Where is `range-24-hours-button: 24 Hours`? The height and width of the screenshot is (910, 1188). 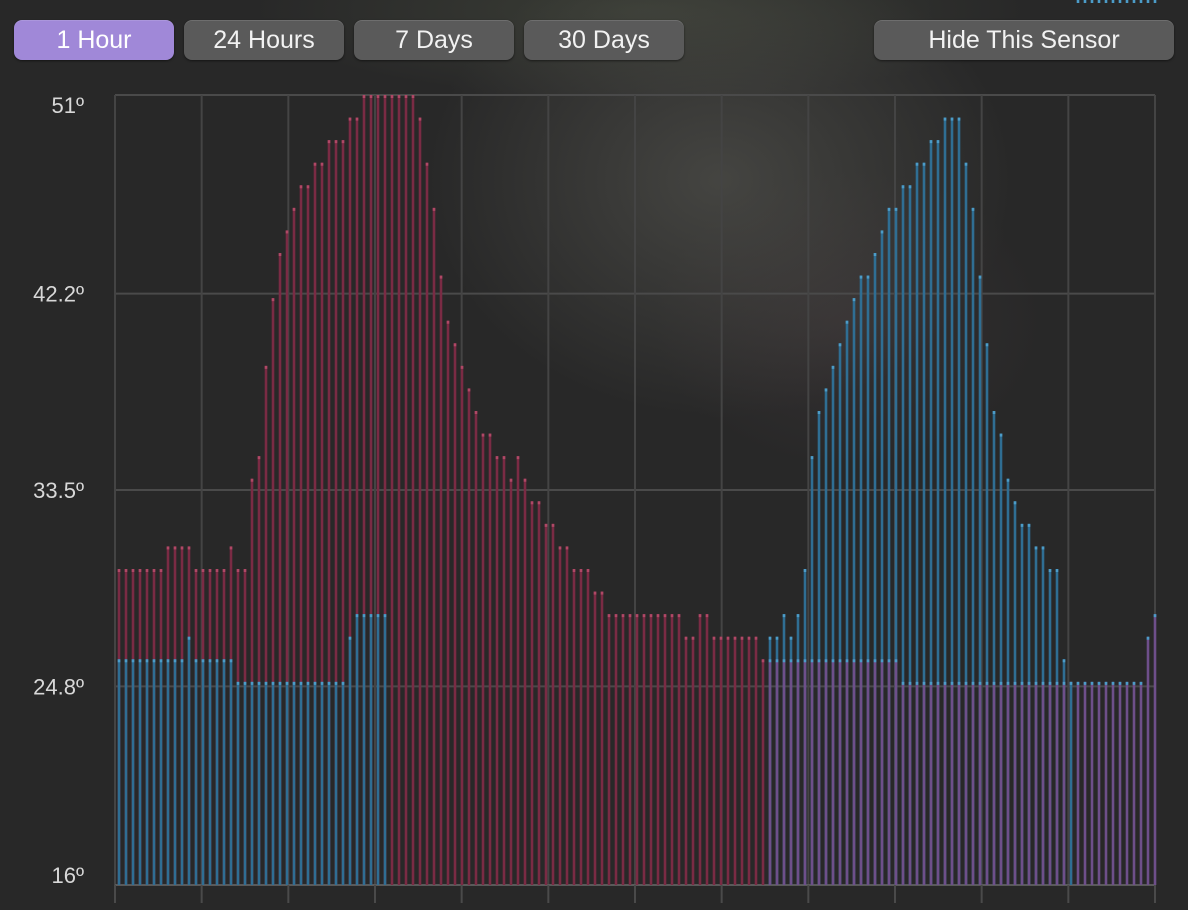
range-24-hours-button: 24 Hours is located at coordinates (264, 40).